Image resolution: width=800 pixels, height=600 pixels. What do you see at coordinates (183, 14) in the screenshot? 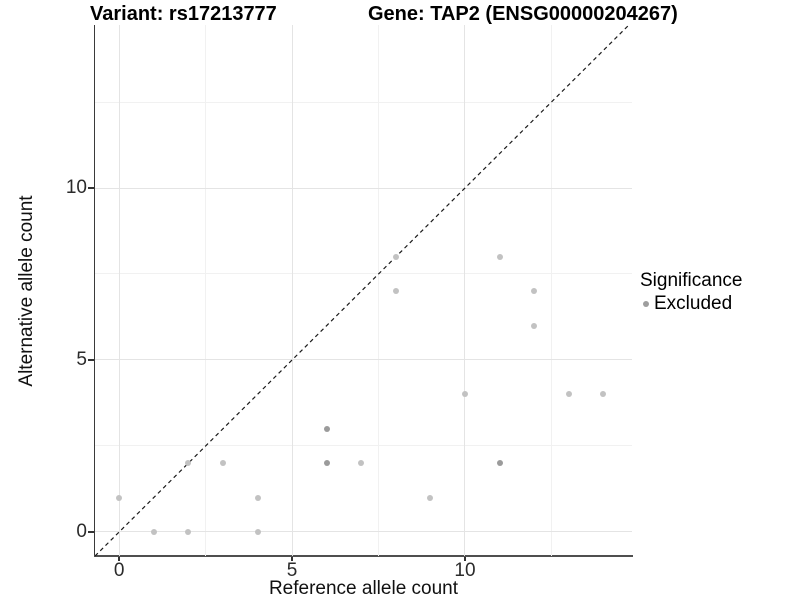
I see `plot-title-variant: Variant: rs17213777` at bounding box center [183, 14].